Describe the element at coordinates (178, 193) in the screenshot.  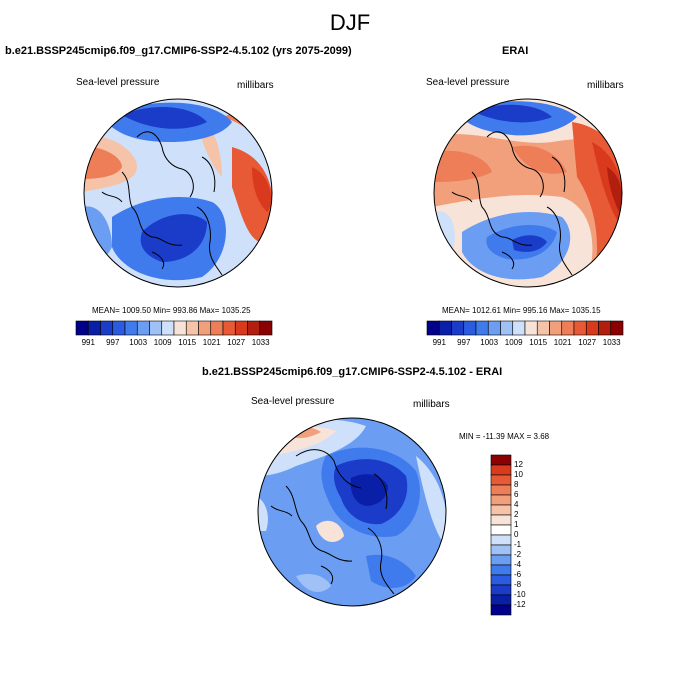
I see `model-slp-map` at that location.